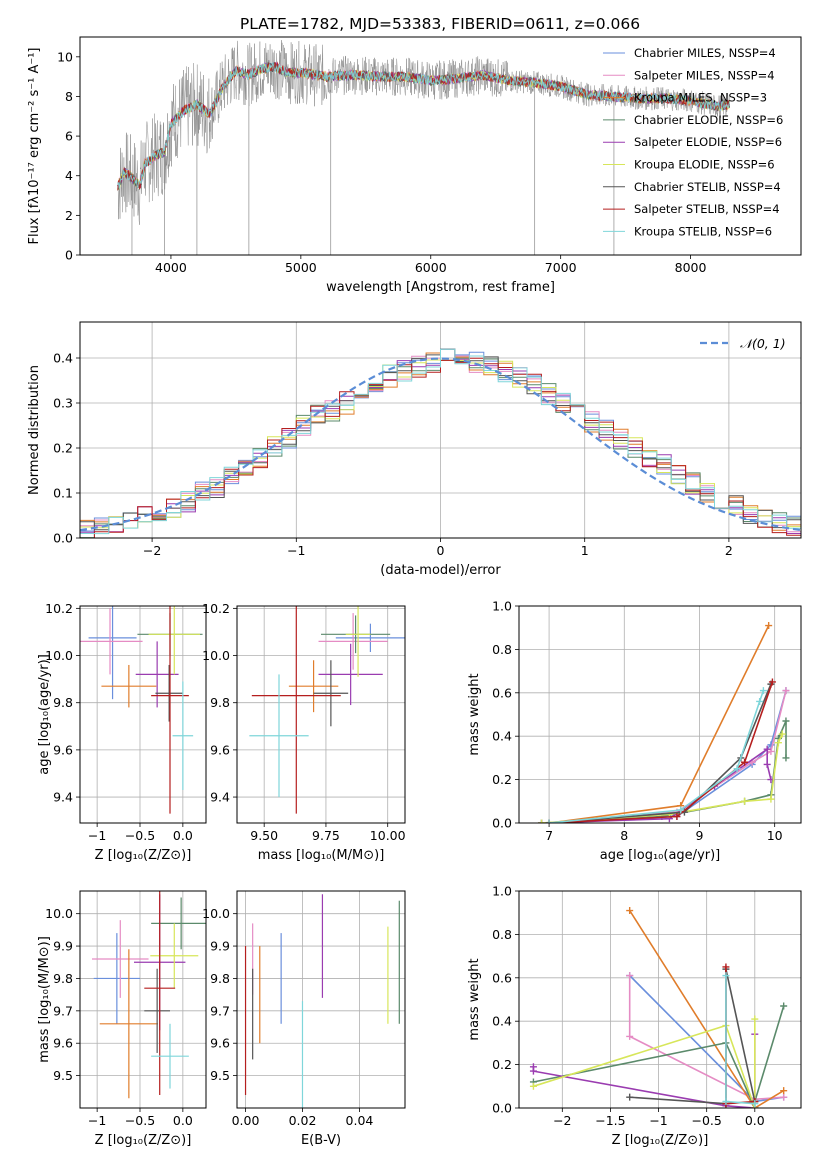 The height and width of the screenshot is (1170, 819). What do you see at coordinates (220, 1010) in the screenshot?
I see `mass_vs_ebv-y-tick-label: 9.7` at bounding box center [220, 1010].